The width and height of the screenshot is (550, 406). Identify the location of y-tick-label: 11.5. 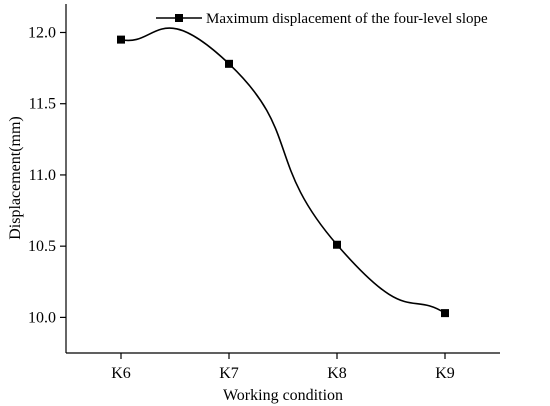
(42, 104).